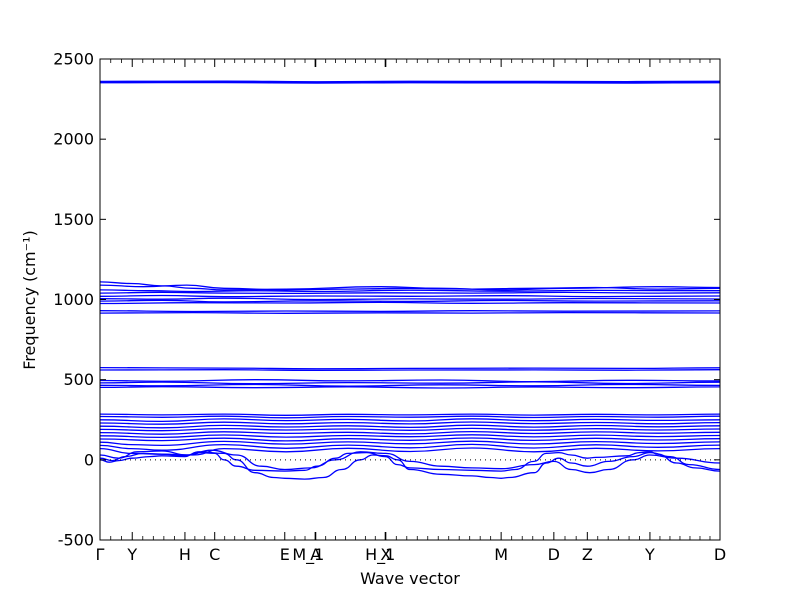 This screenshot has height=600, width=800. Describe the element at coordinates (410, 578) in the screenshot. I see `x-axis-label: Wave vector` at that location.